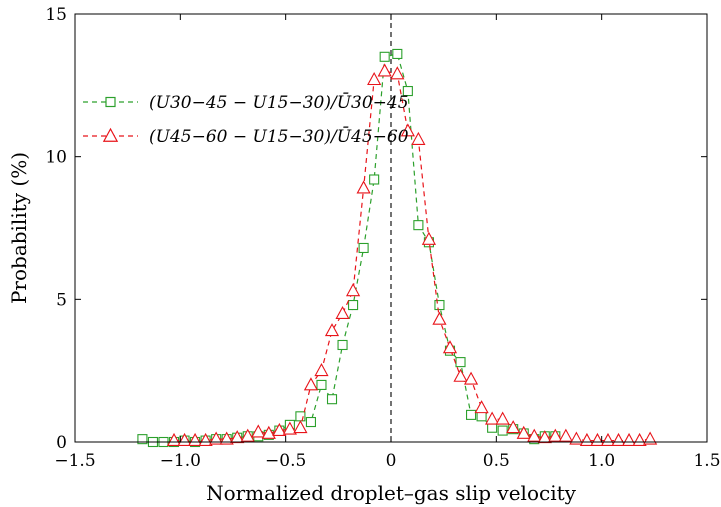 This screenshot has height=507, width=721. I want to click on y-tick-label: 5, so click(61, 300).